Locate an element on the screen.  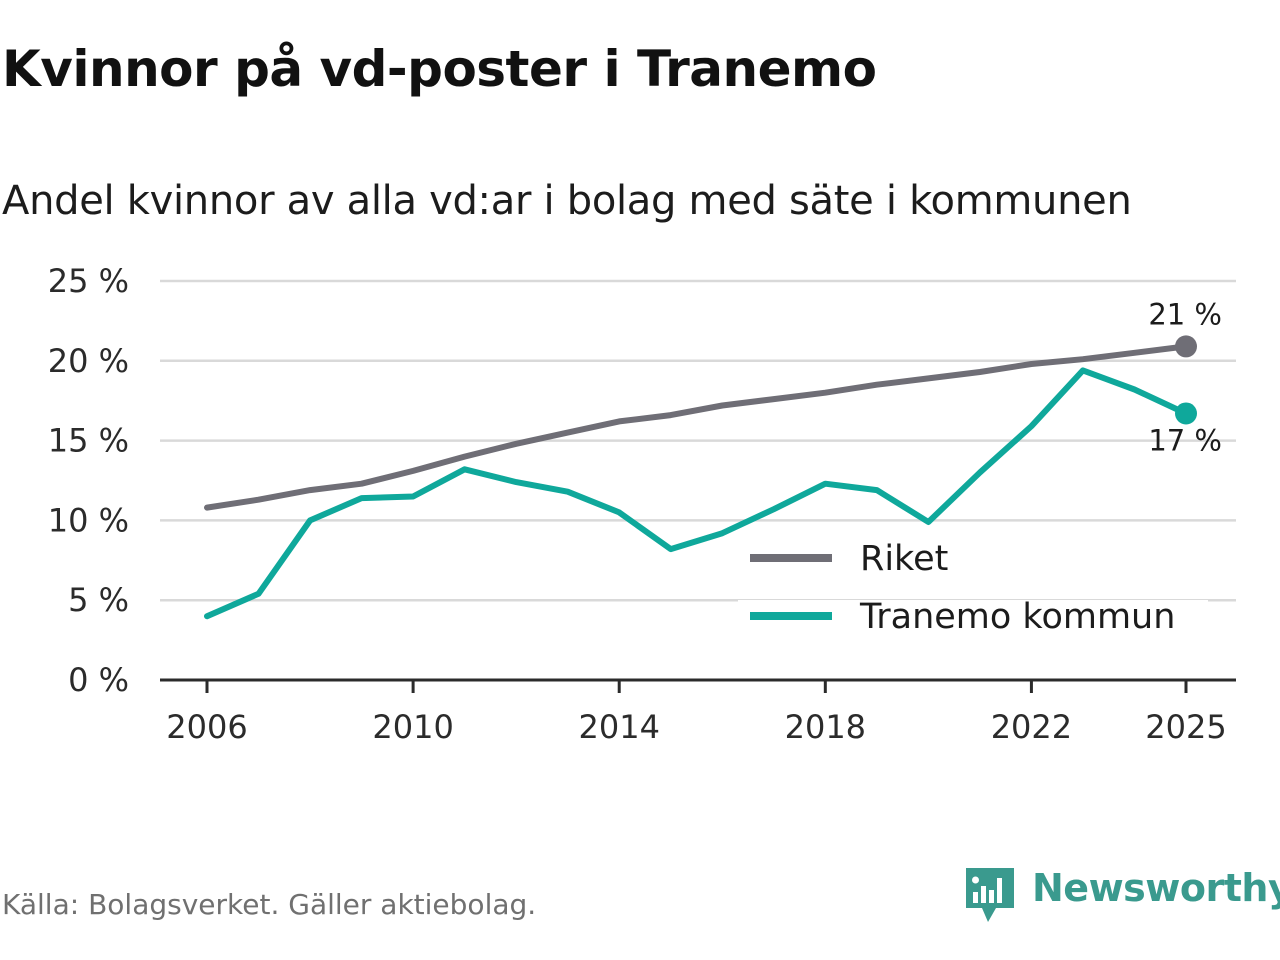
end-value-label: 21 % is located at coordinates (1185, 314).